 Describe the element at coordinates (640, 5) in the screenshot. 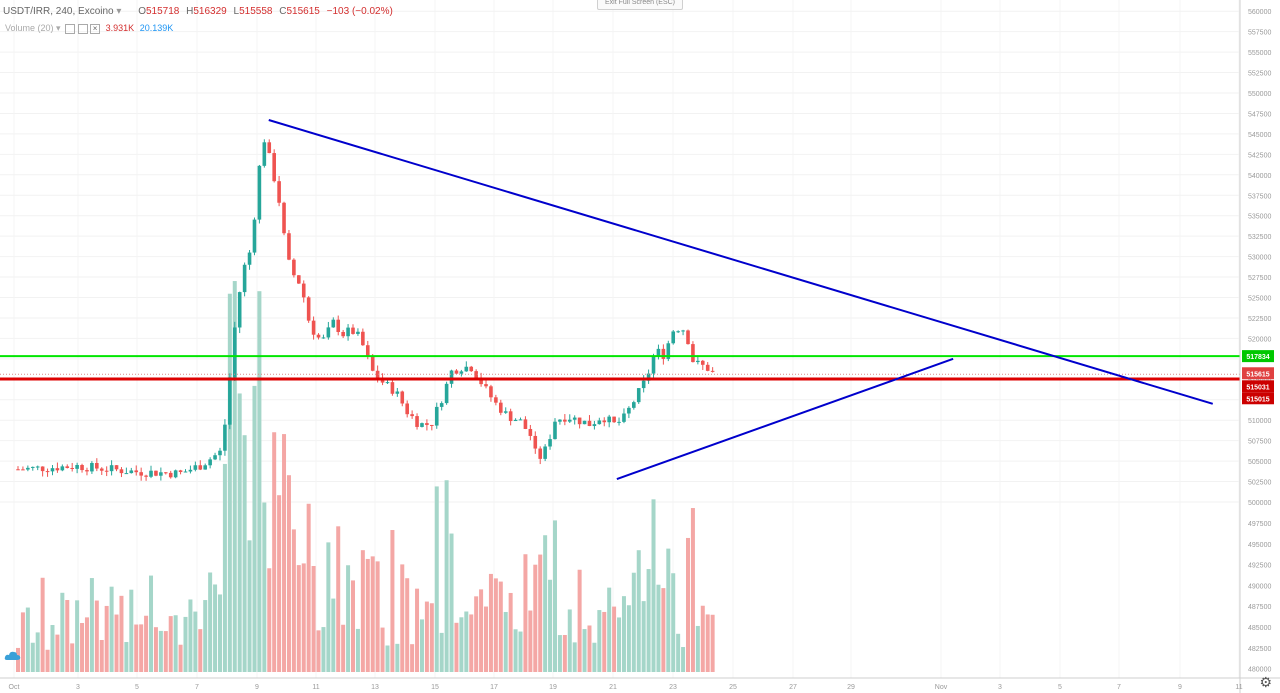

I see `exit-fullscreen-button: Exit Full Screen (ESC)` at that location.